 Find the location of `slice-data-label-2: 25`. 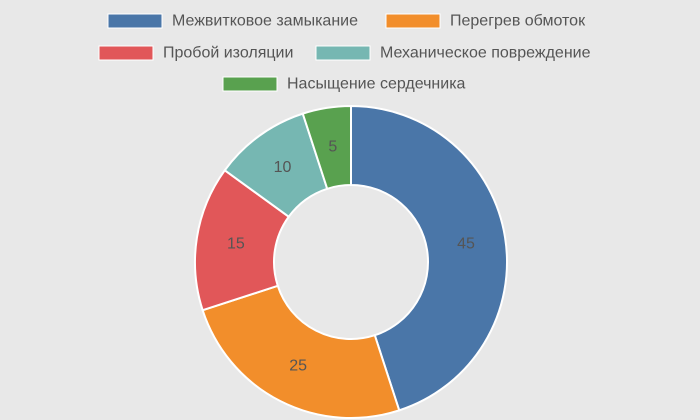

slice-data-label-2: 25 is located at coordinates (298, 365).